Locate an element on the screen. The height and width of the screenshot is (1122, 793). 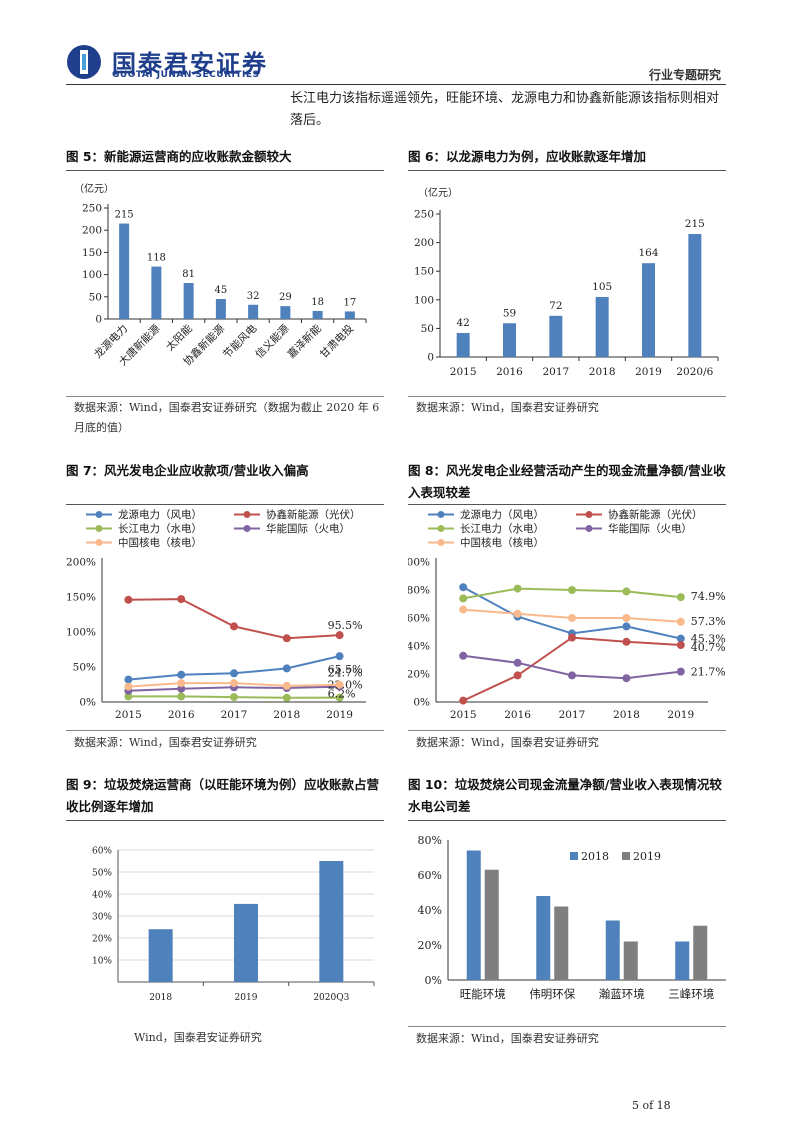
report-type-label: 行业专题研究 is located at coordinates (684, 75).